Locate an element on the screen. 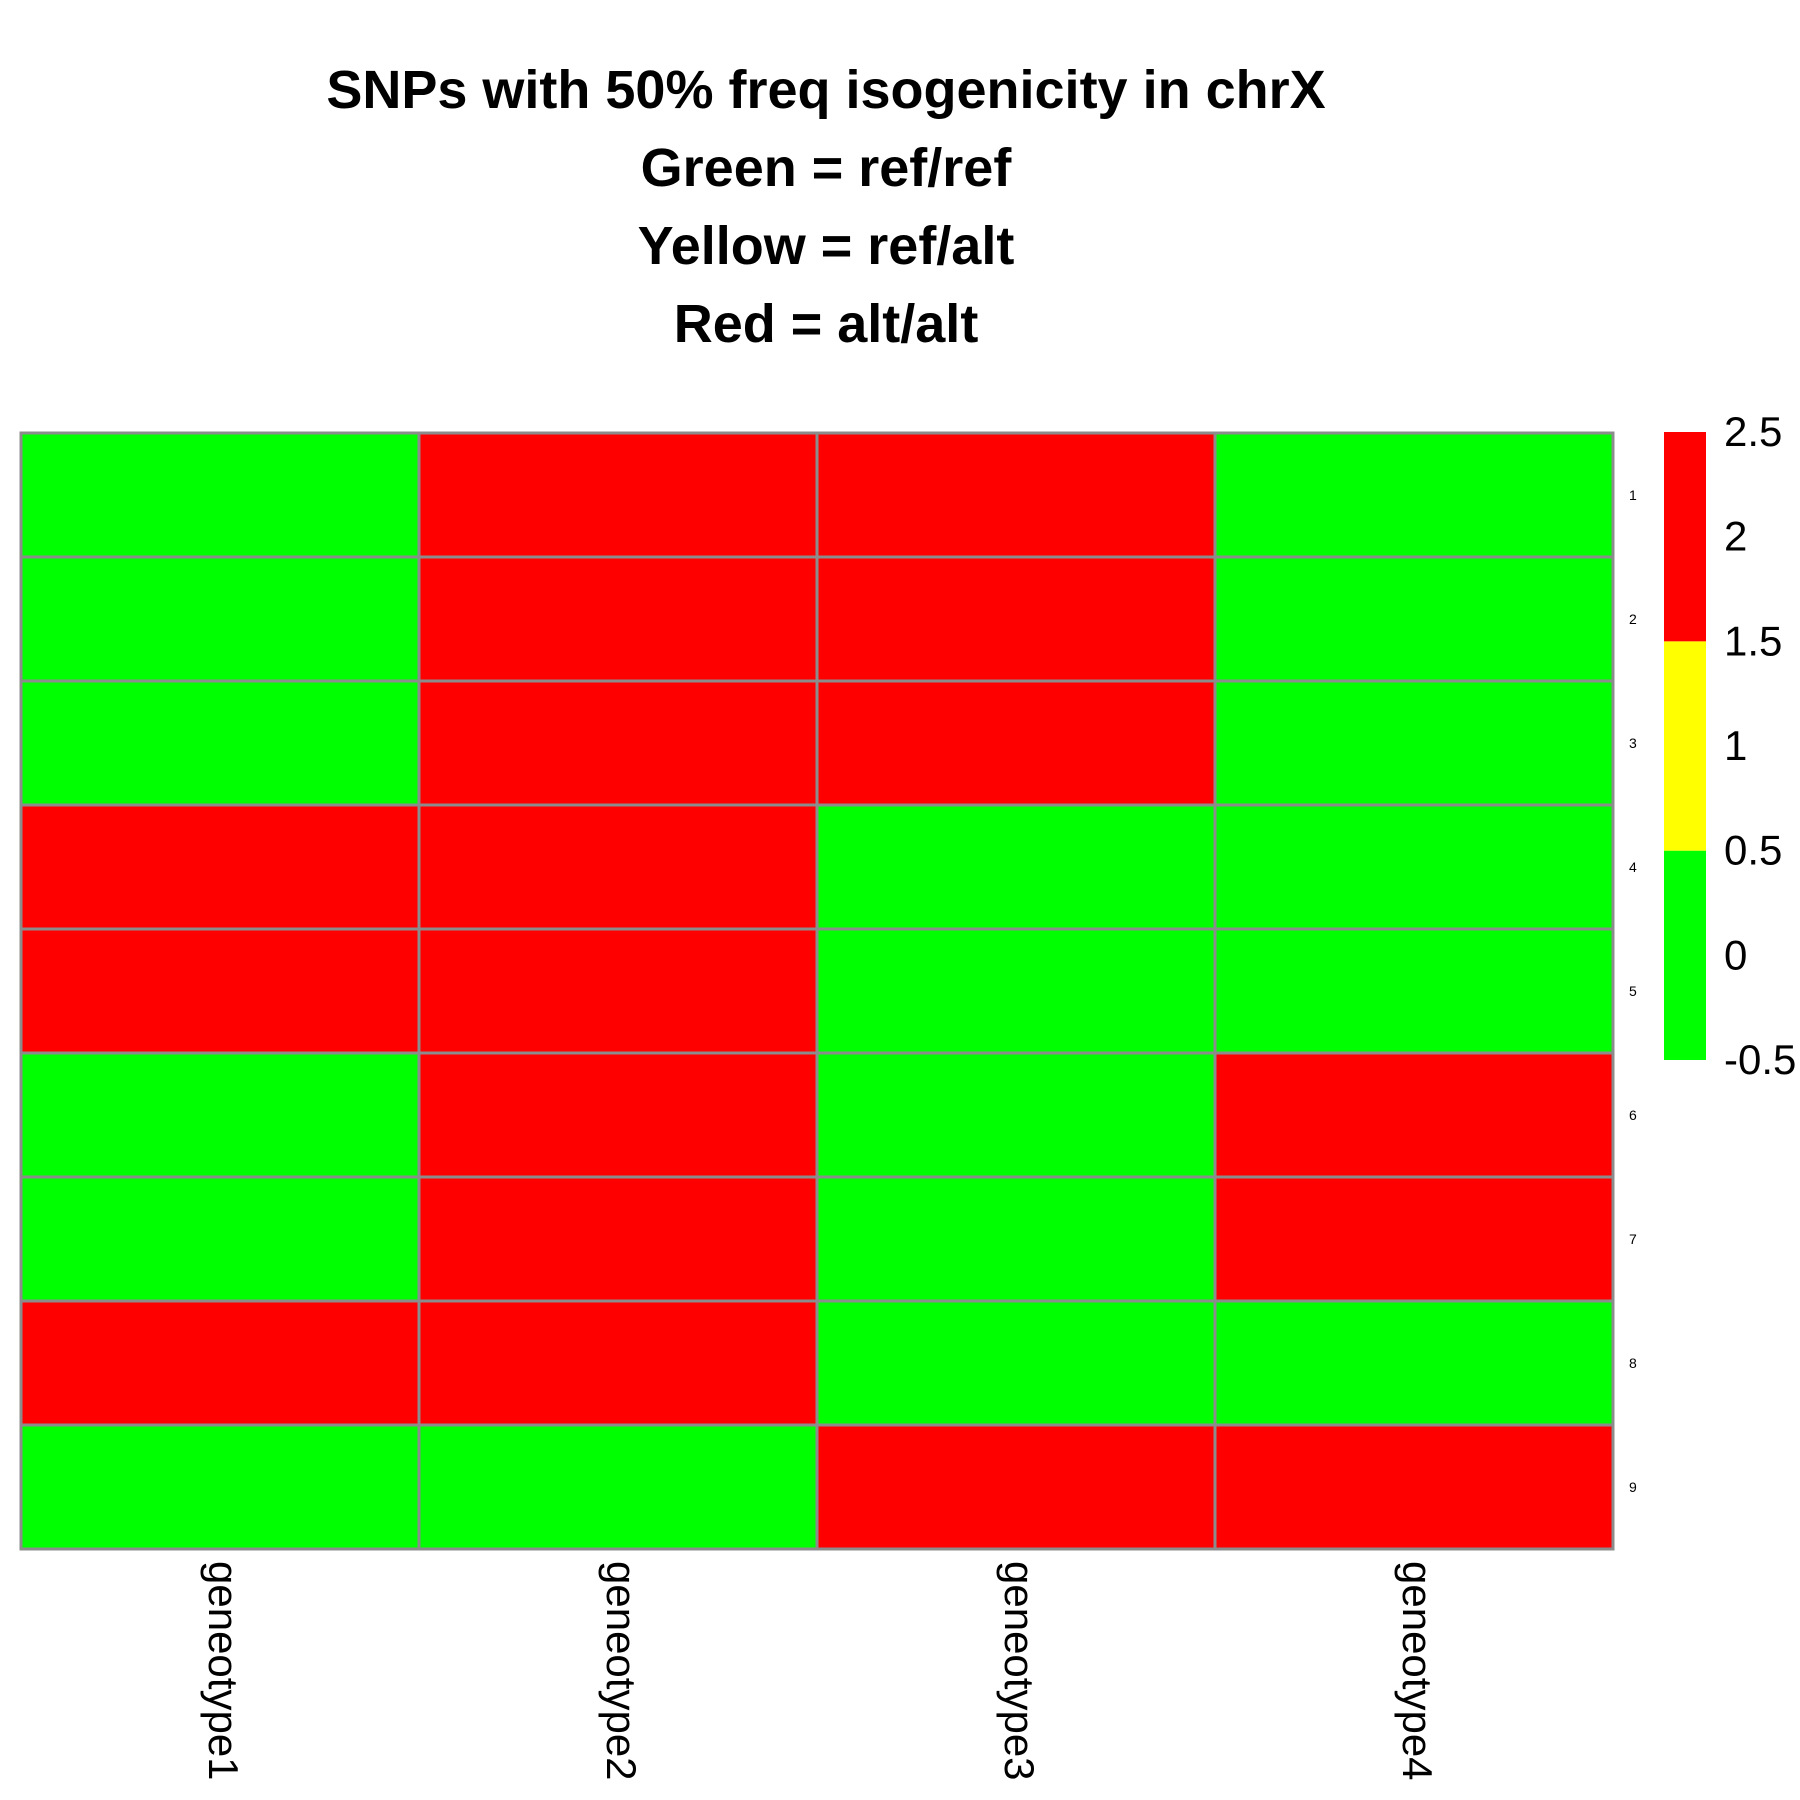  row-label: 4 is located at coordinates (1633, 867).